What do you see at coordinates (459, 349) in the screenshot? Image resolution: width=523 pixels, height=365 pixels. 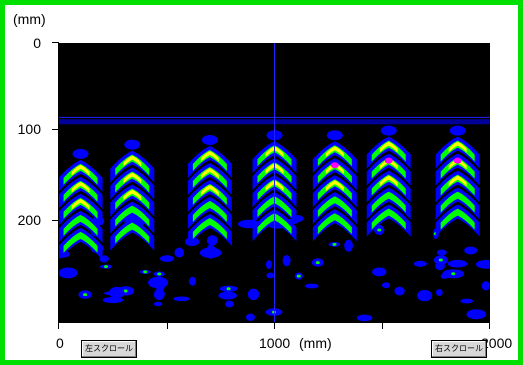 I see `scroll-right-button: 右スクロール` at bounding box center [459, 349].